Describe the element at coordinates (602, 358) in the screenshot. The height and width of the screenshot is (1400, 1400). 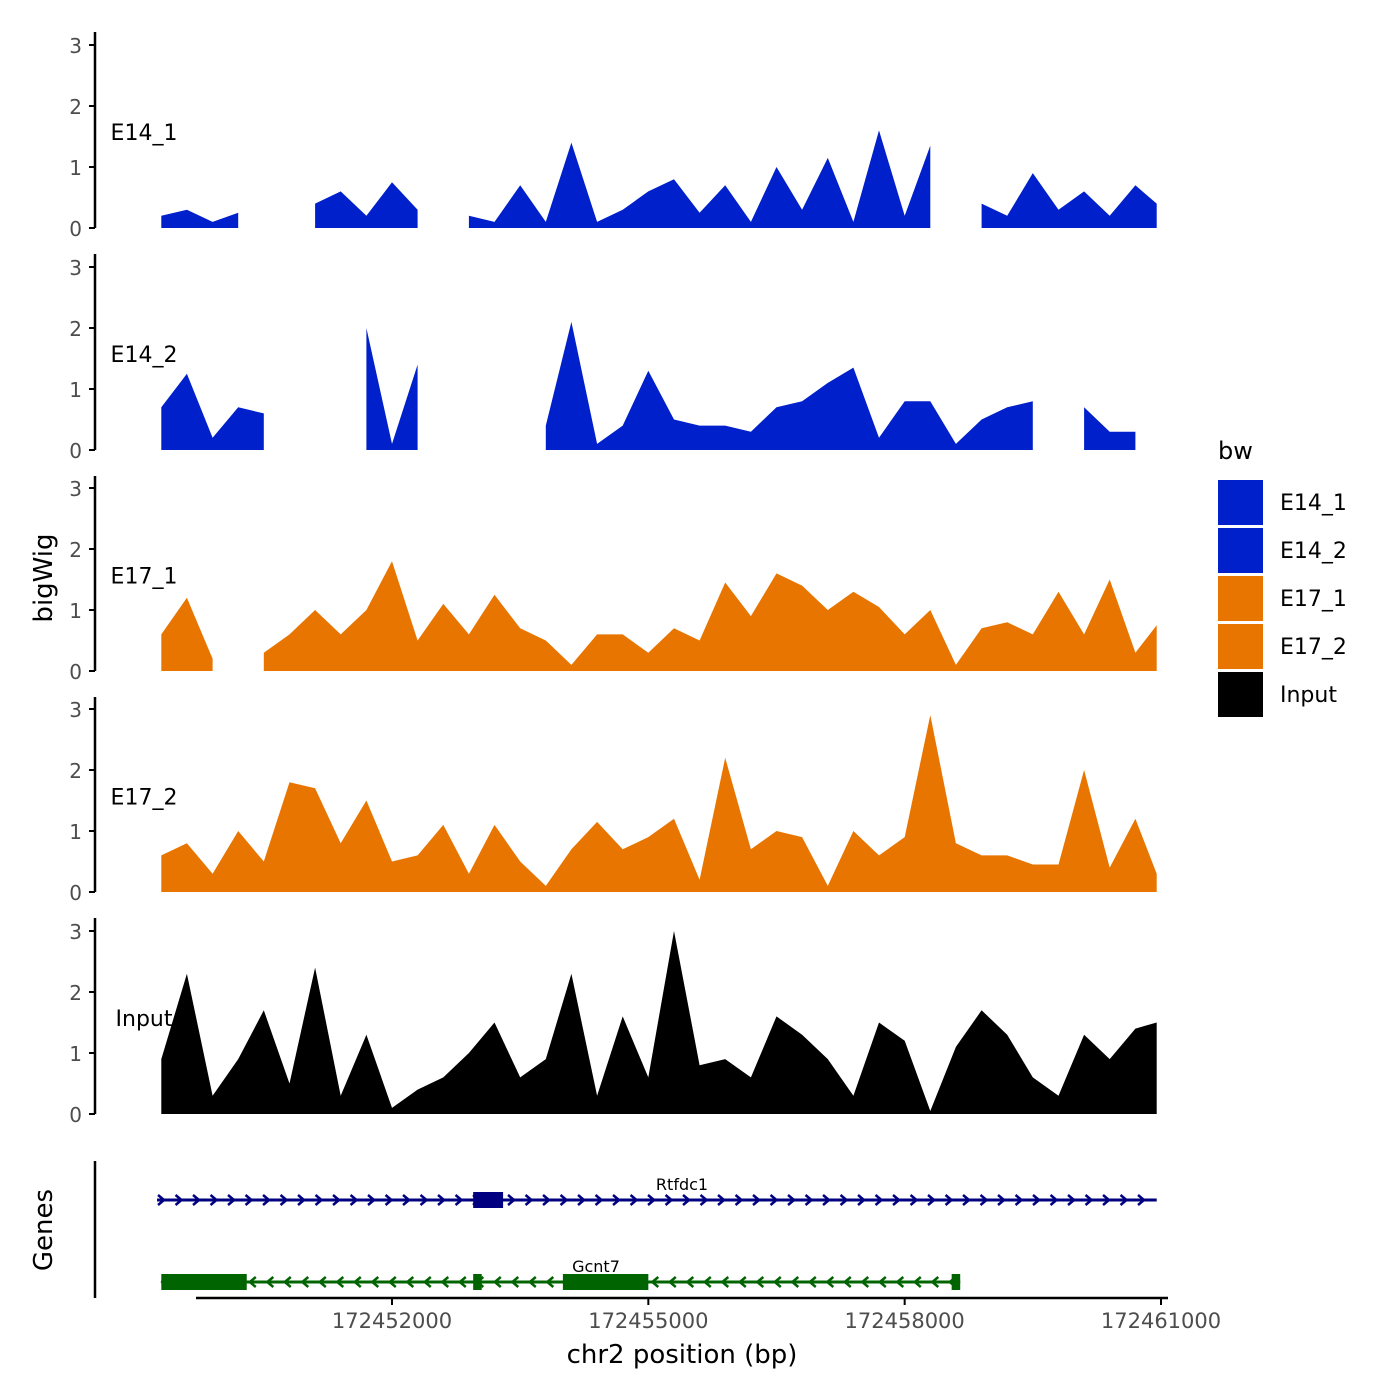
I see `track-e14-2: 0 1 2 3 E14_2` at that location.